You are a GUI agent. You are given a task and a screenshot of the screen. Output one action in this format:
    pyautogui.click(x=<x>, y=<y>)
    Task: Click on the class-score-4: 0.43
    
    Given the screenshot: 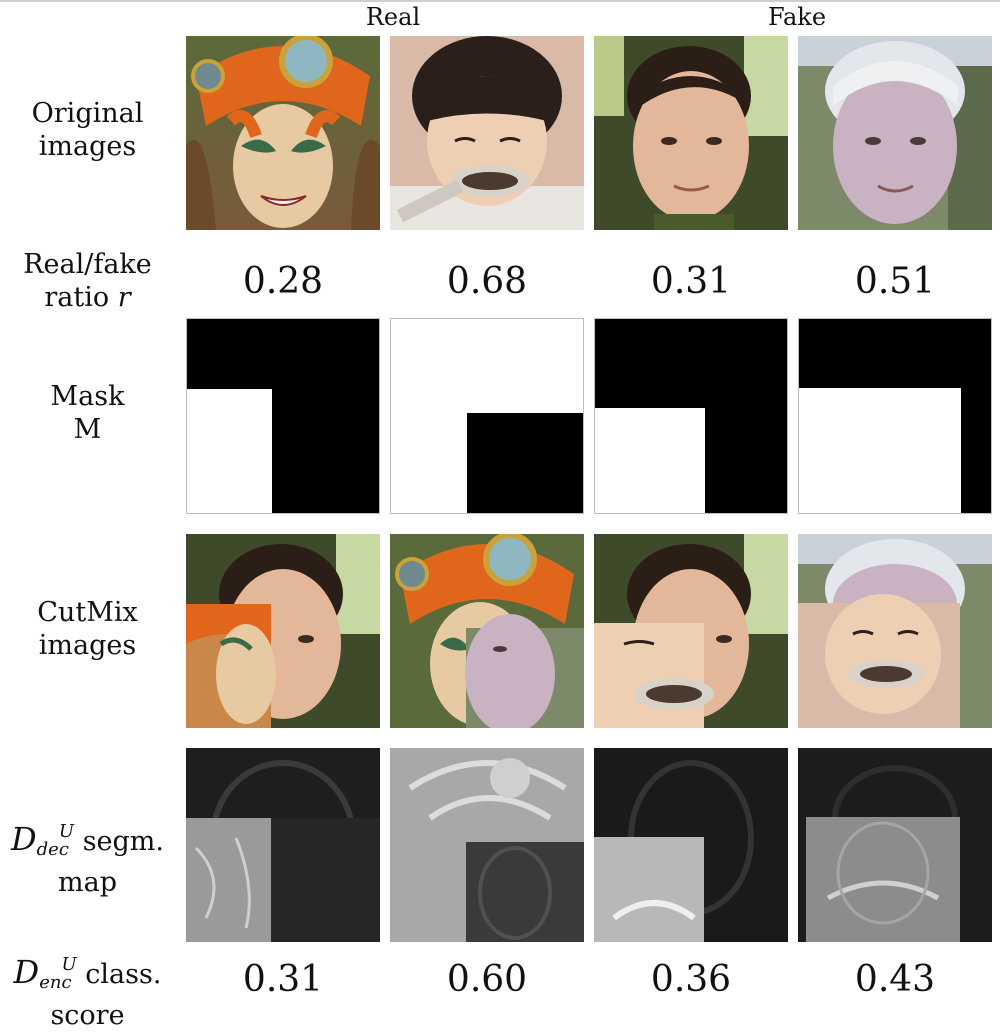 What is the action you would take?
    pyautogui.click(x=895, y=979)
    